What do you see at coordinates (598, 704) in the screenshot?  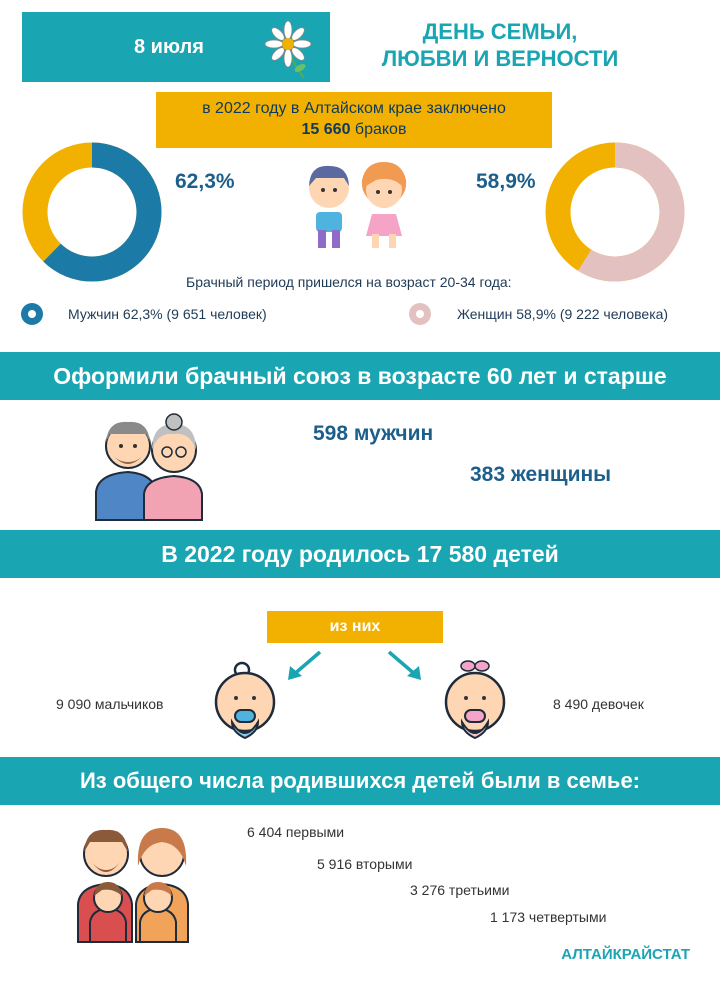 I see `girls-count: 8 490 девочек` at bounding box center [598, 704].